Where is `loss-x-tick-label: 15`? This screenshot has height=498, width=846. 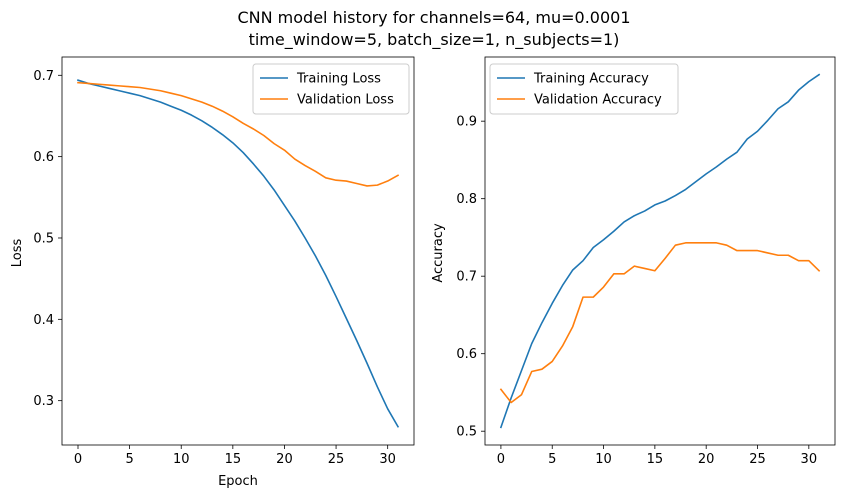
loss-x-tick-label: 15 is located at coordinates (233, 459).